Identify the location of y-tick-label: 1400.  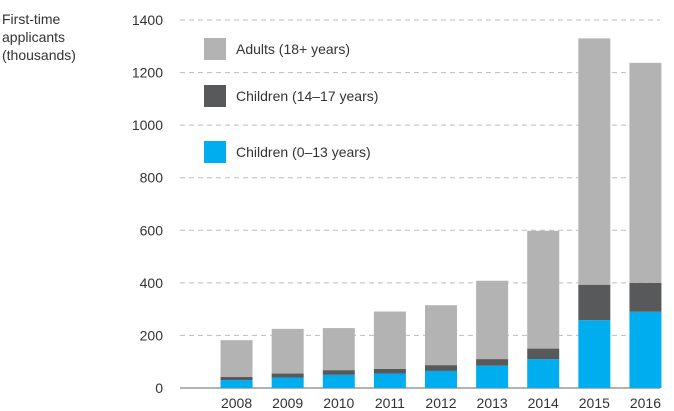
(147, 20).